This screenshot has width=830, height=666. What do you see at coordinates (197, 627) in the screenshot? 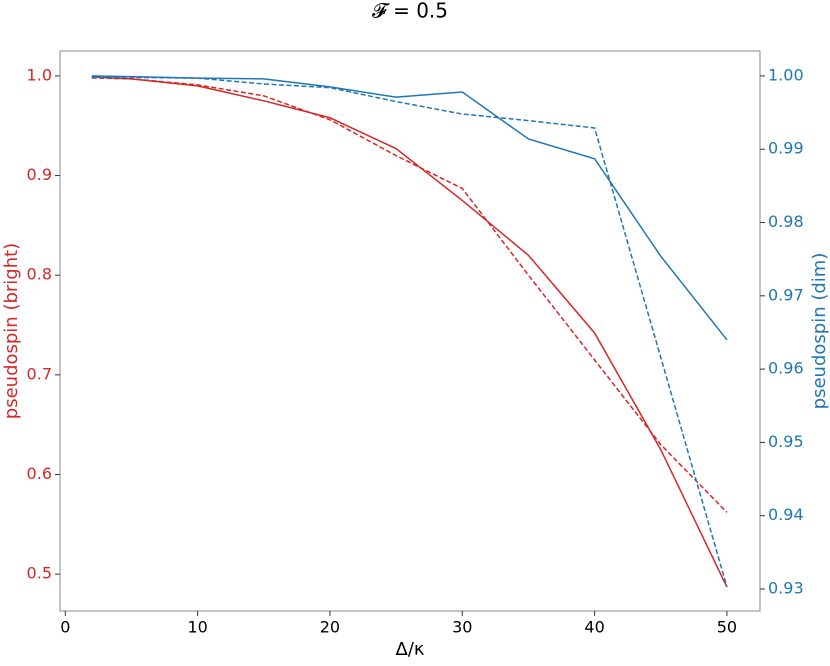
I see `x-tick-label: 10` at bounding box center [197, 627].